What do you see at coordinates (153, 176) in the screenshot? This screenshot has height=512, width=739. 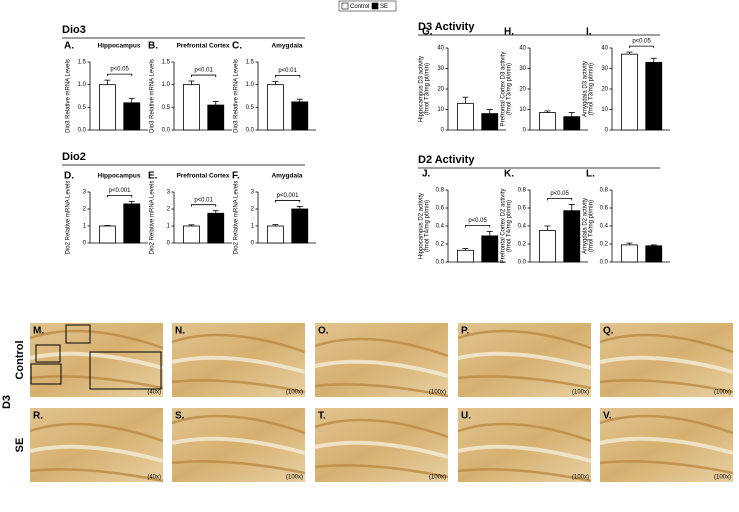 I see `panel-letter: E.` at bounding box center [153, 176].